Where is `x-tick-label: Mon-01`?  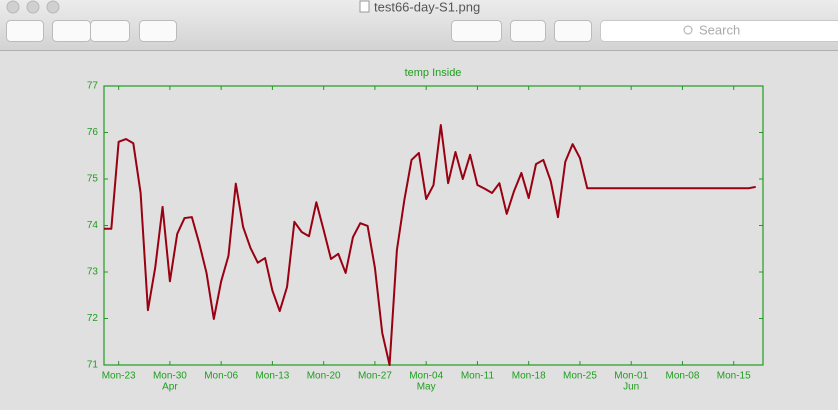 x-tick-label: Mon-01 is located at coordinates (631, 376).